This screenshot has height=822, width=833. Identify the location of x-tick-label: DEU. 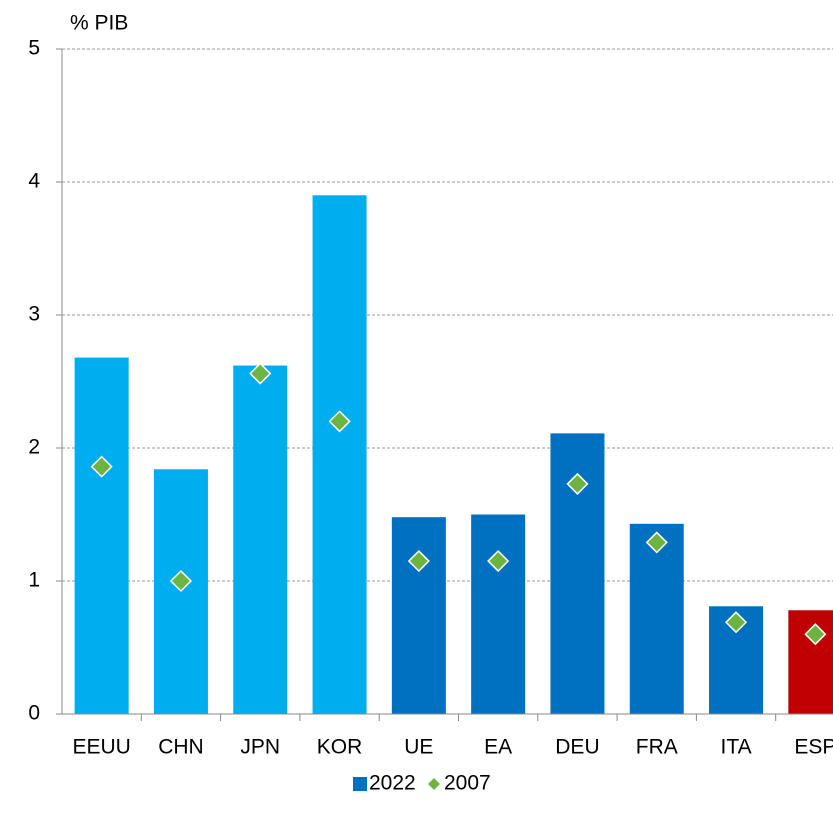
(577, 747).